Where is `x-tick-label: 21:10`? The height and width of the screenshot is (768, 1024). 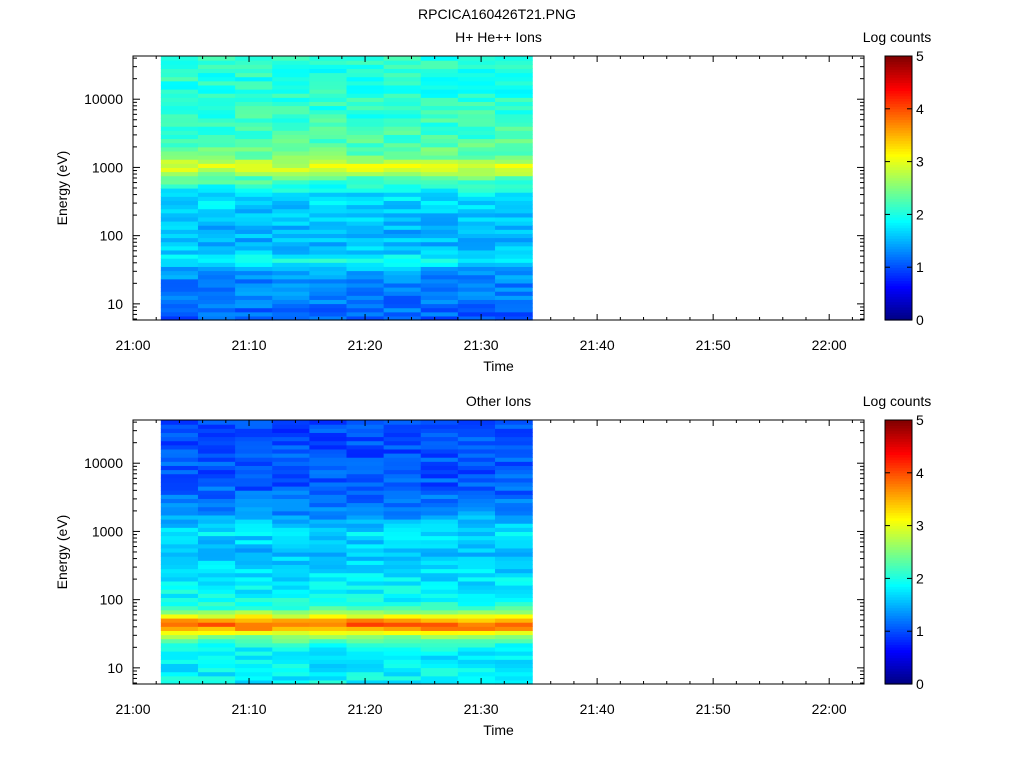
x-tick-label: 21:10 is located at coordinates (249, 709).